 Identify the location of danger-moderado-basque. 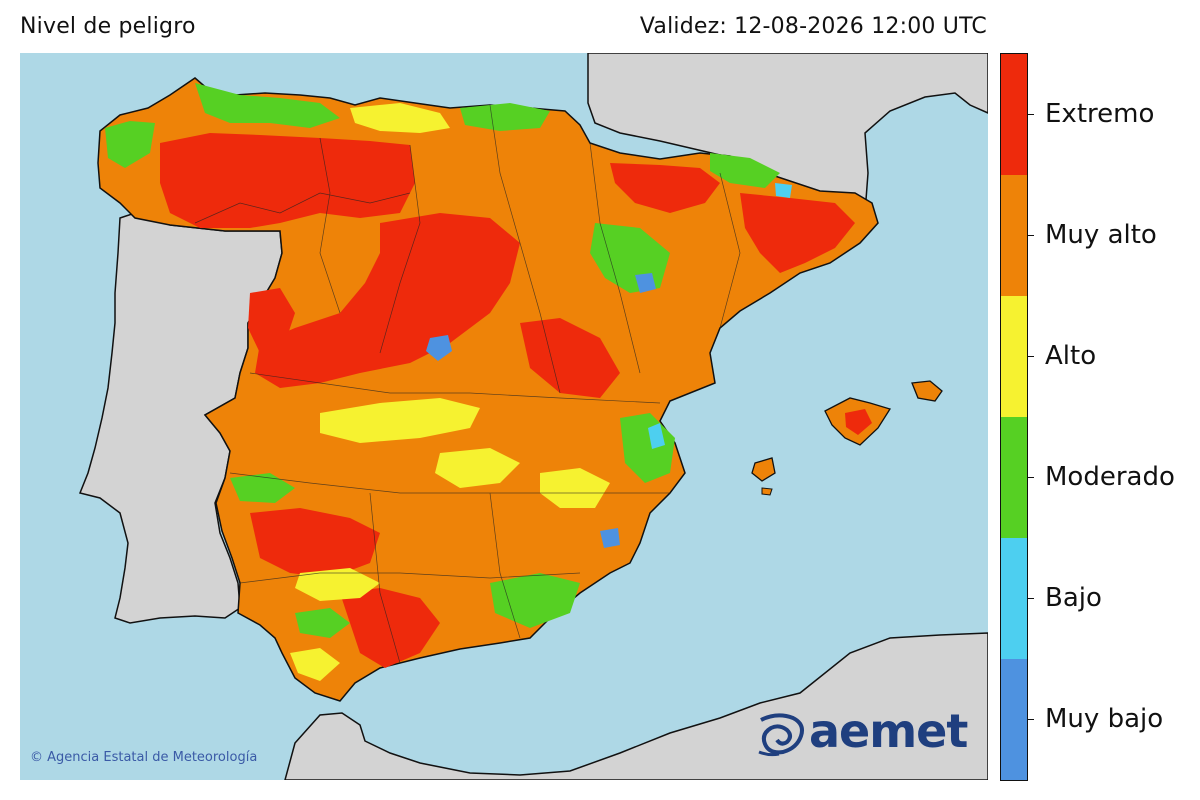
(505, 117).